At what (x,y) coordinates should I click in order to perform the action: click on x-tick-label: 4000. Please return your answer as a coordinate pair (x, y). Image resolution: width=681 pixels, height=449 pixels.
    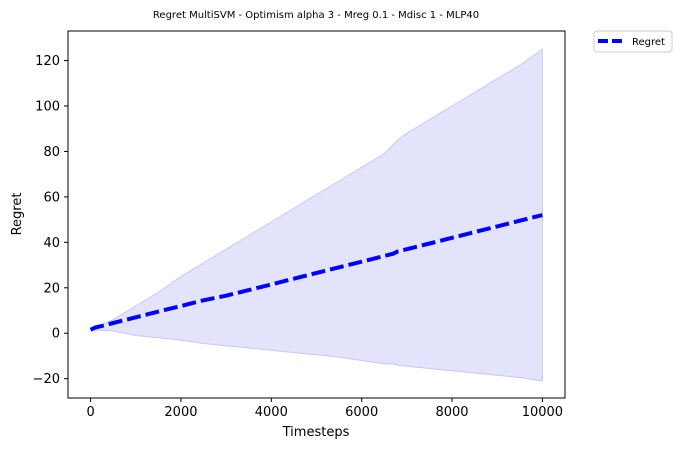
    Looking at the image, I should click on (271, 412).